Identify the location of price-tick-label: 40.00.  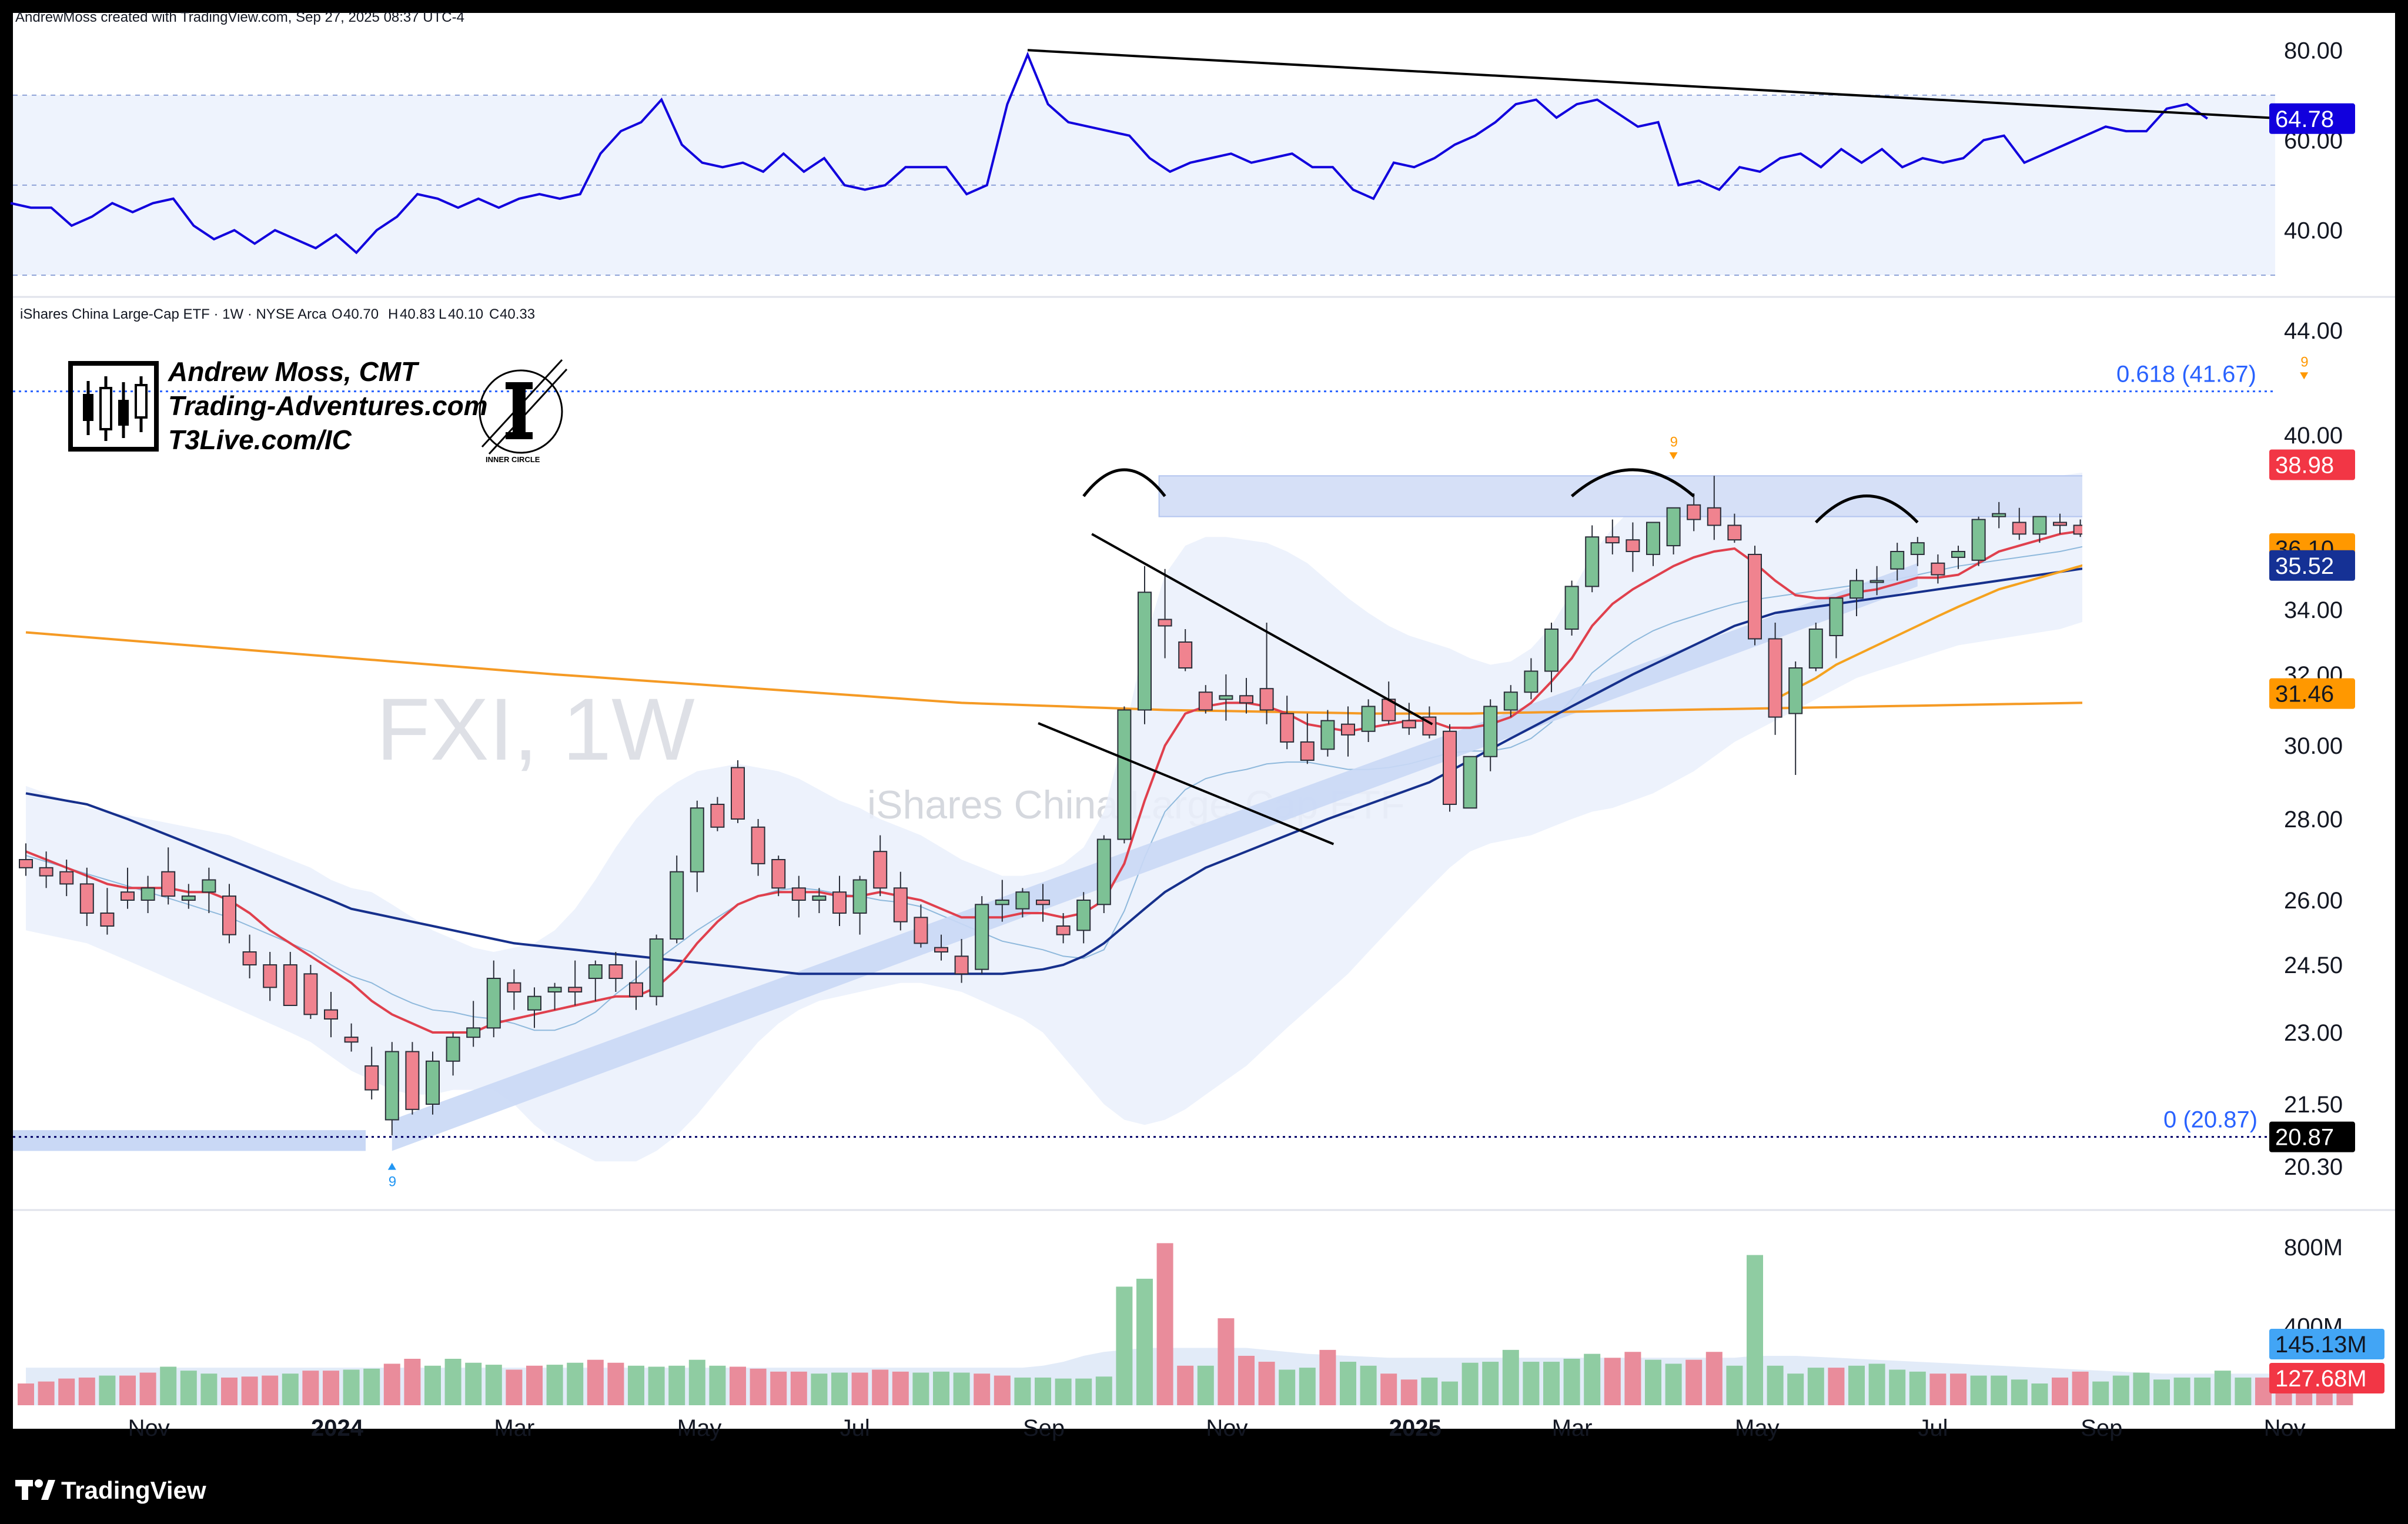
(2313, 436).